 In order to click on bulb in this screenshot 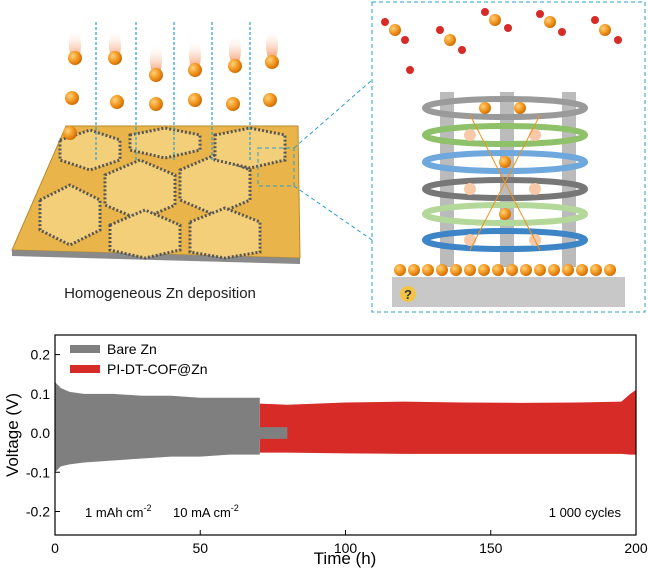, I will do `click(408, 294)`.